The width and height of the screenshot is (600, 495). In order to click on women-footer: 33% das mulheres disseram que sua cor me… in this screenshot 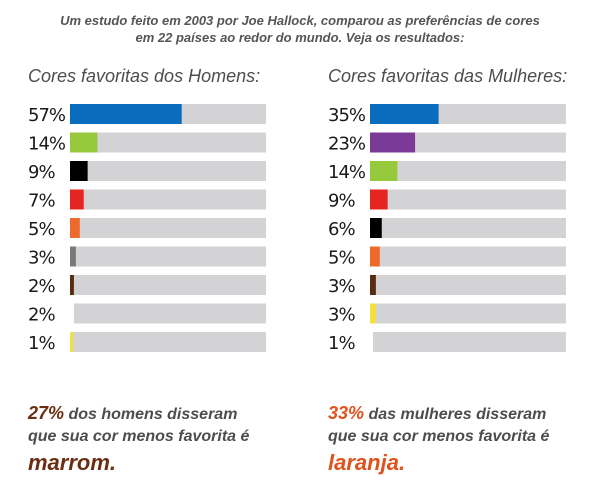, I will do `click(463, 440)`.